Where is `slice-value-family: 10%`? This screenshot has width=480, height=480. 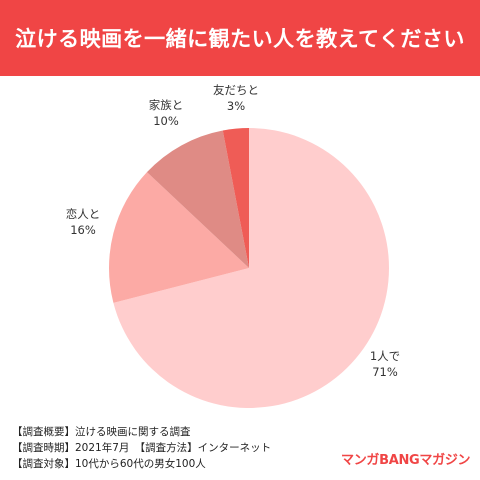
slice-value-family: 10% is located at coordinates (166, 121).